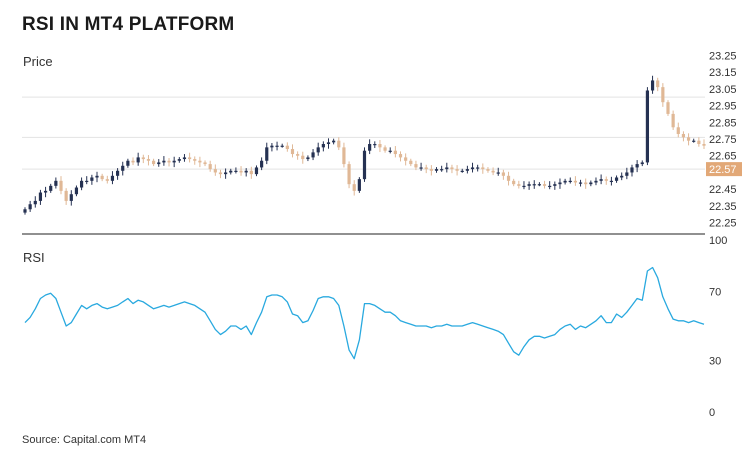  Describe the element at coordinates (723, 90) in the screenshot. I see `price-tick-label: 23.05` at that location.